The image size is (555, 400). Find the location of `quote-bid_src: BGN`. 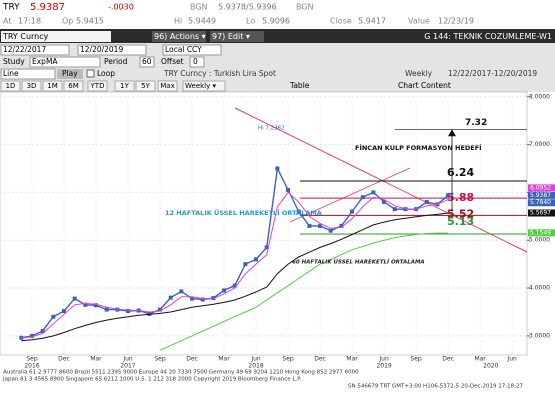

quote-bid_src: BGN is located at coordinates (199, 7).